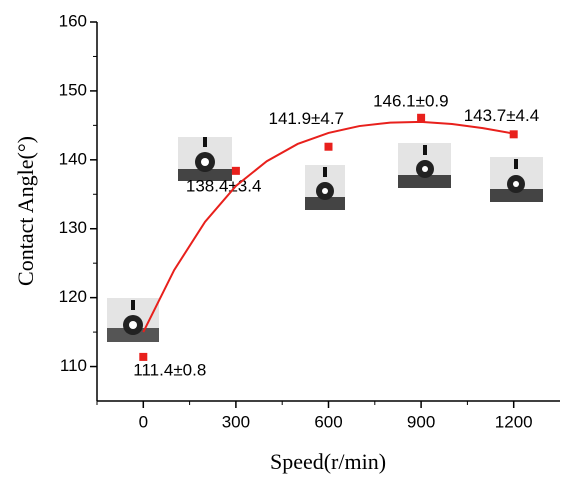 The width and height of the screenshot is (561, 477). Describe the element at coordinates (421, 421) in the screenshot. I see `x-tick-label: 900` at that location.